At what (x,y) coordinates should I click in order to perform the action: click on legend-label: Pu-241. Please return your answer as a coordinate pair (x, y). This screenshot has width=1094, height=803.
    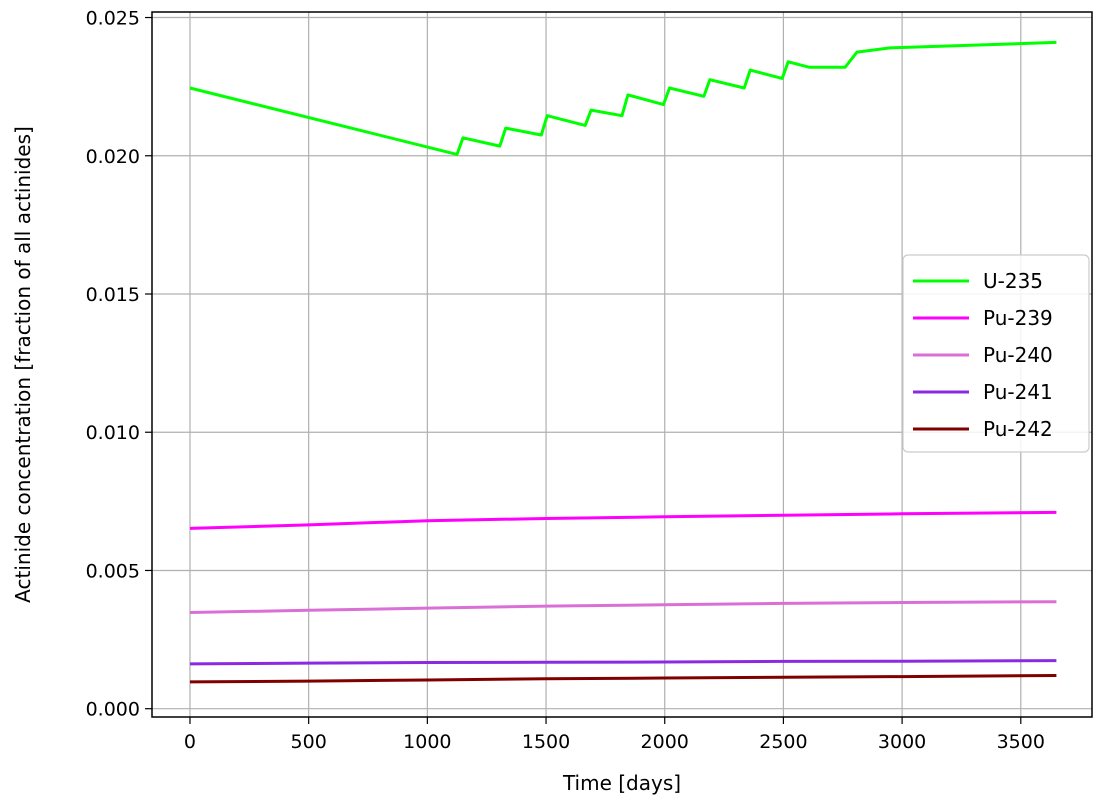
    Looking at the image, I should click on (1018, 392).